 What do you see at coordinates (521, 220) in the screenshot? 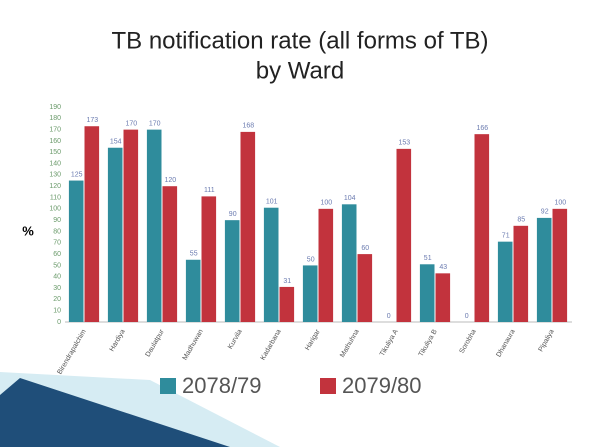
I see `data-label: 85` at bounding box center [521, 220].